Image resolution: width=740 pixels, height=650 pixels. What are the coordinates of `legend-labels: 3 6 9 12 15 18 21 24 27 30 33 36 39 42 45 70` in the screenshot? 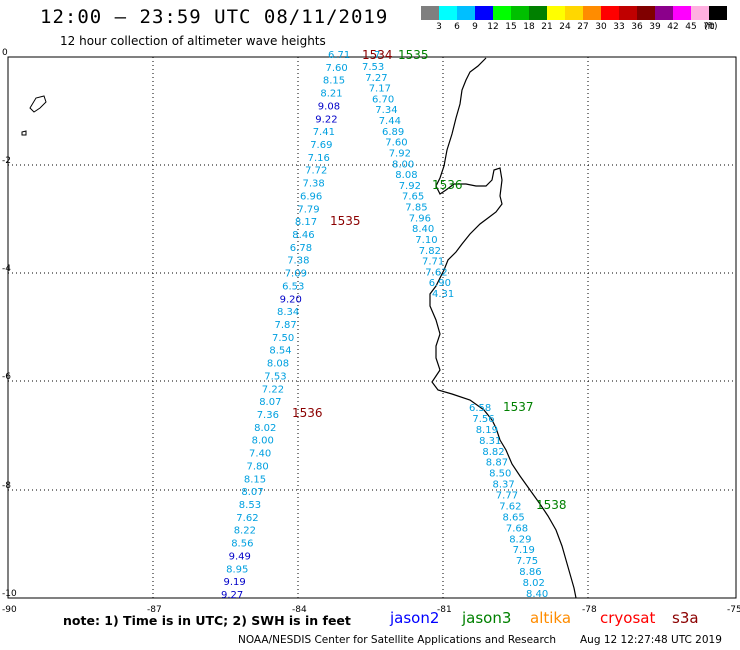 It's located at (569, 27).